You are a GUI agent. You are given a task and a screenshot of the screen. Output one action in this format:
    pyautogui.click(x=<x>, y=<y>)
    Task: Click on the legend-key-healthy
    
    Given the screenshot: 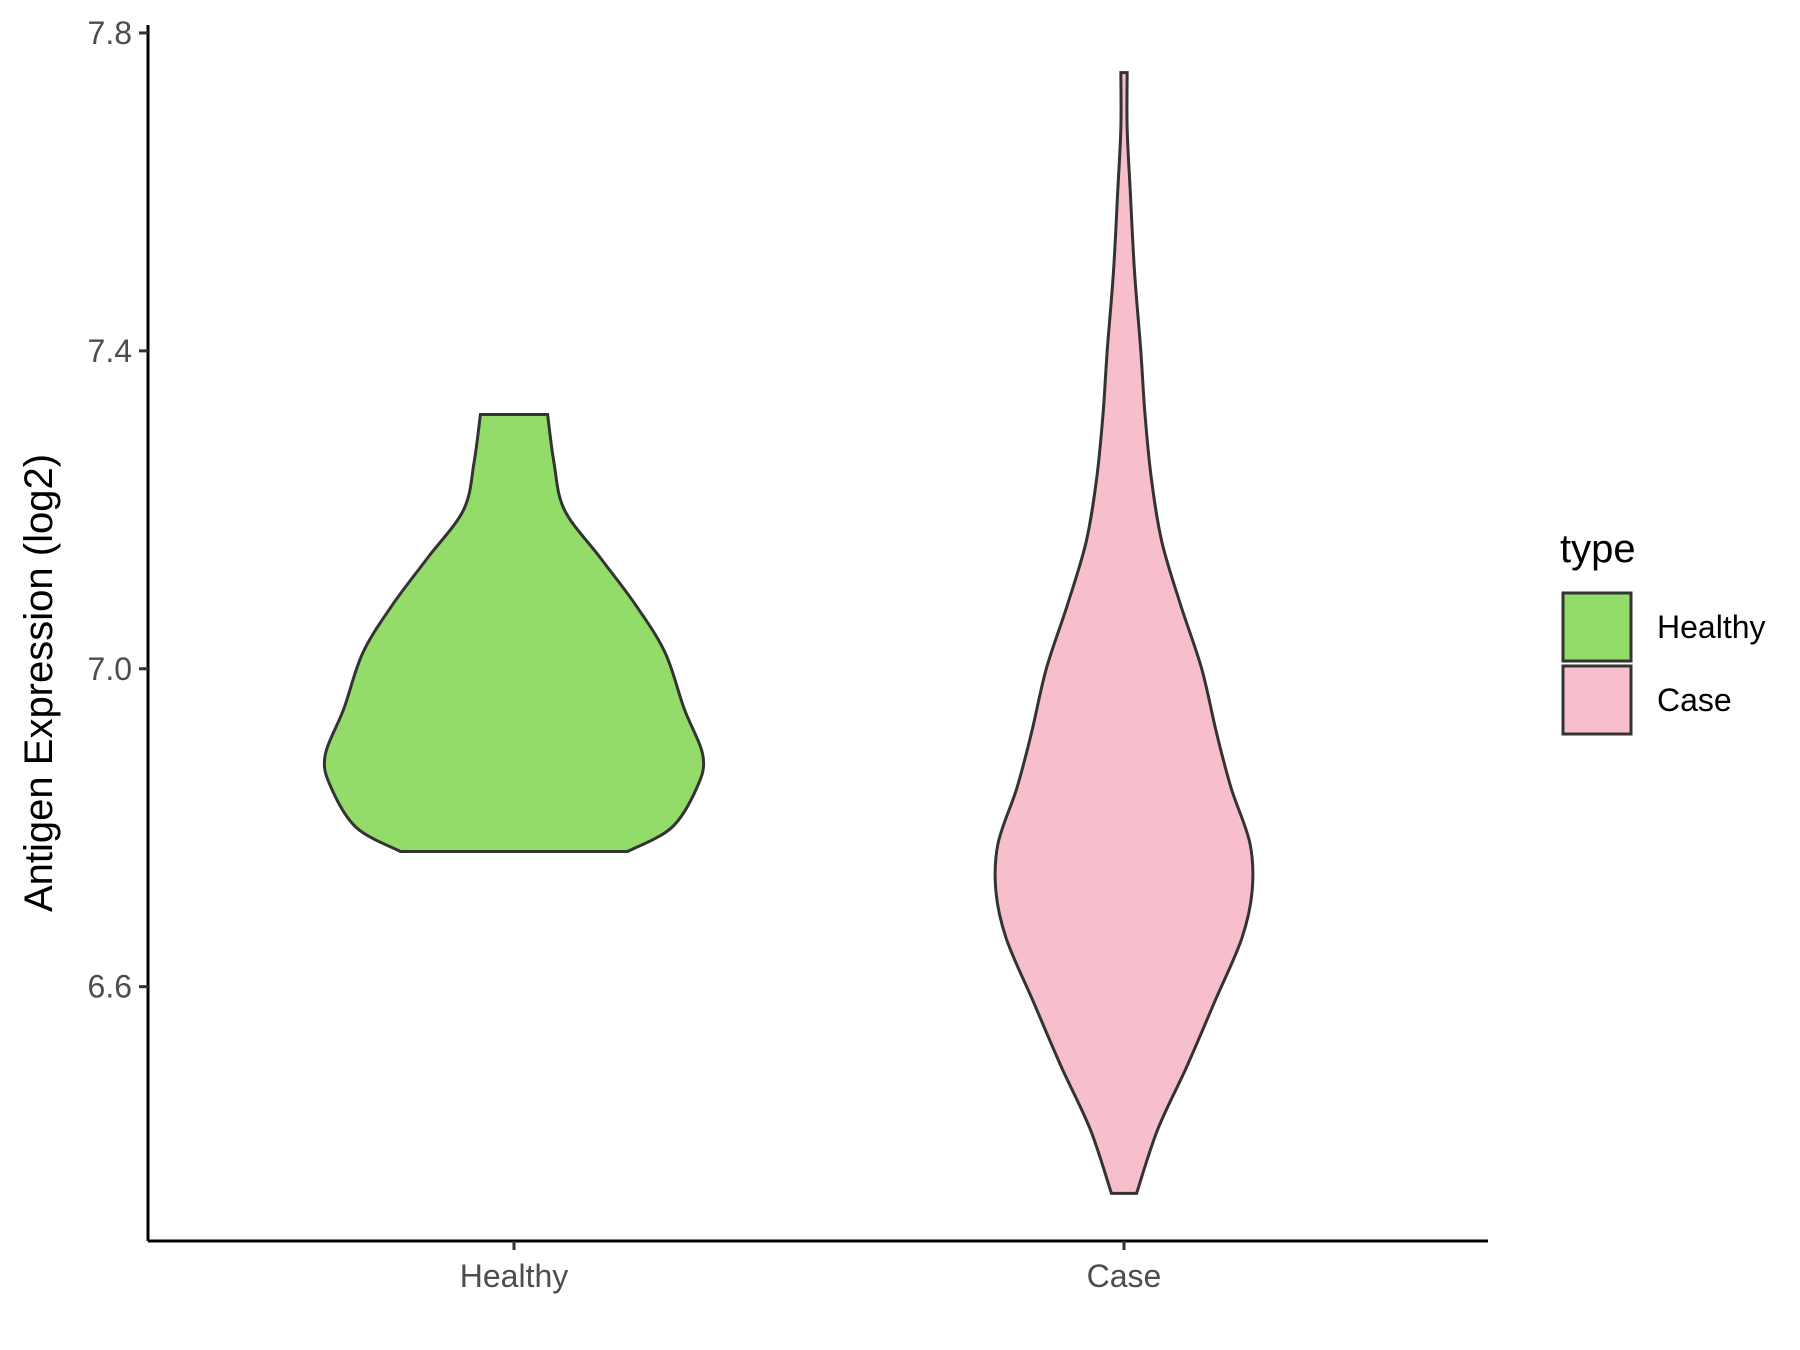 What is the action you would take?
    pyautogui.click(x=1597, y=627)
    